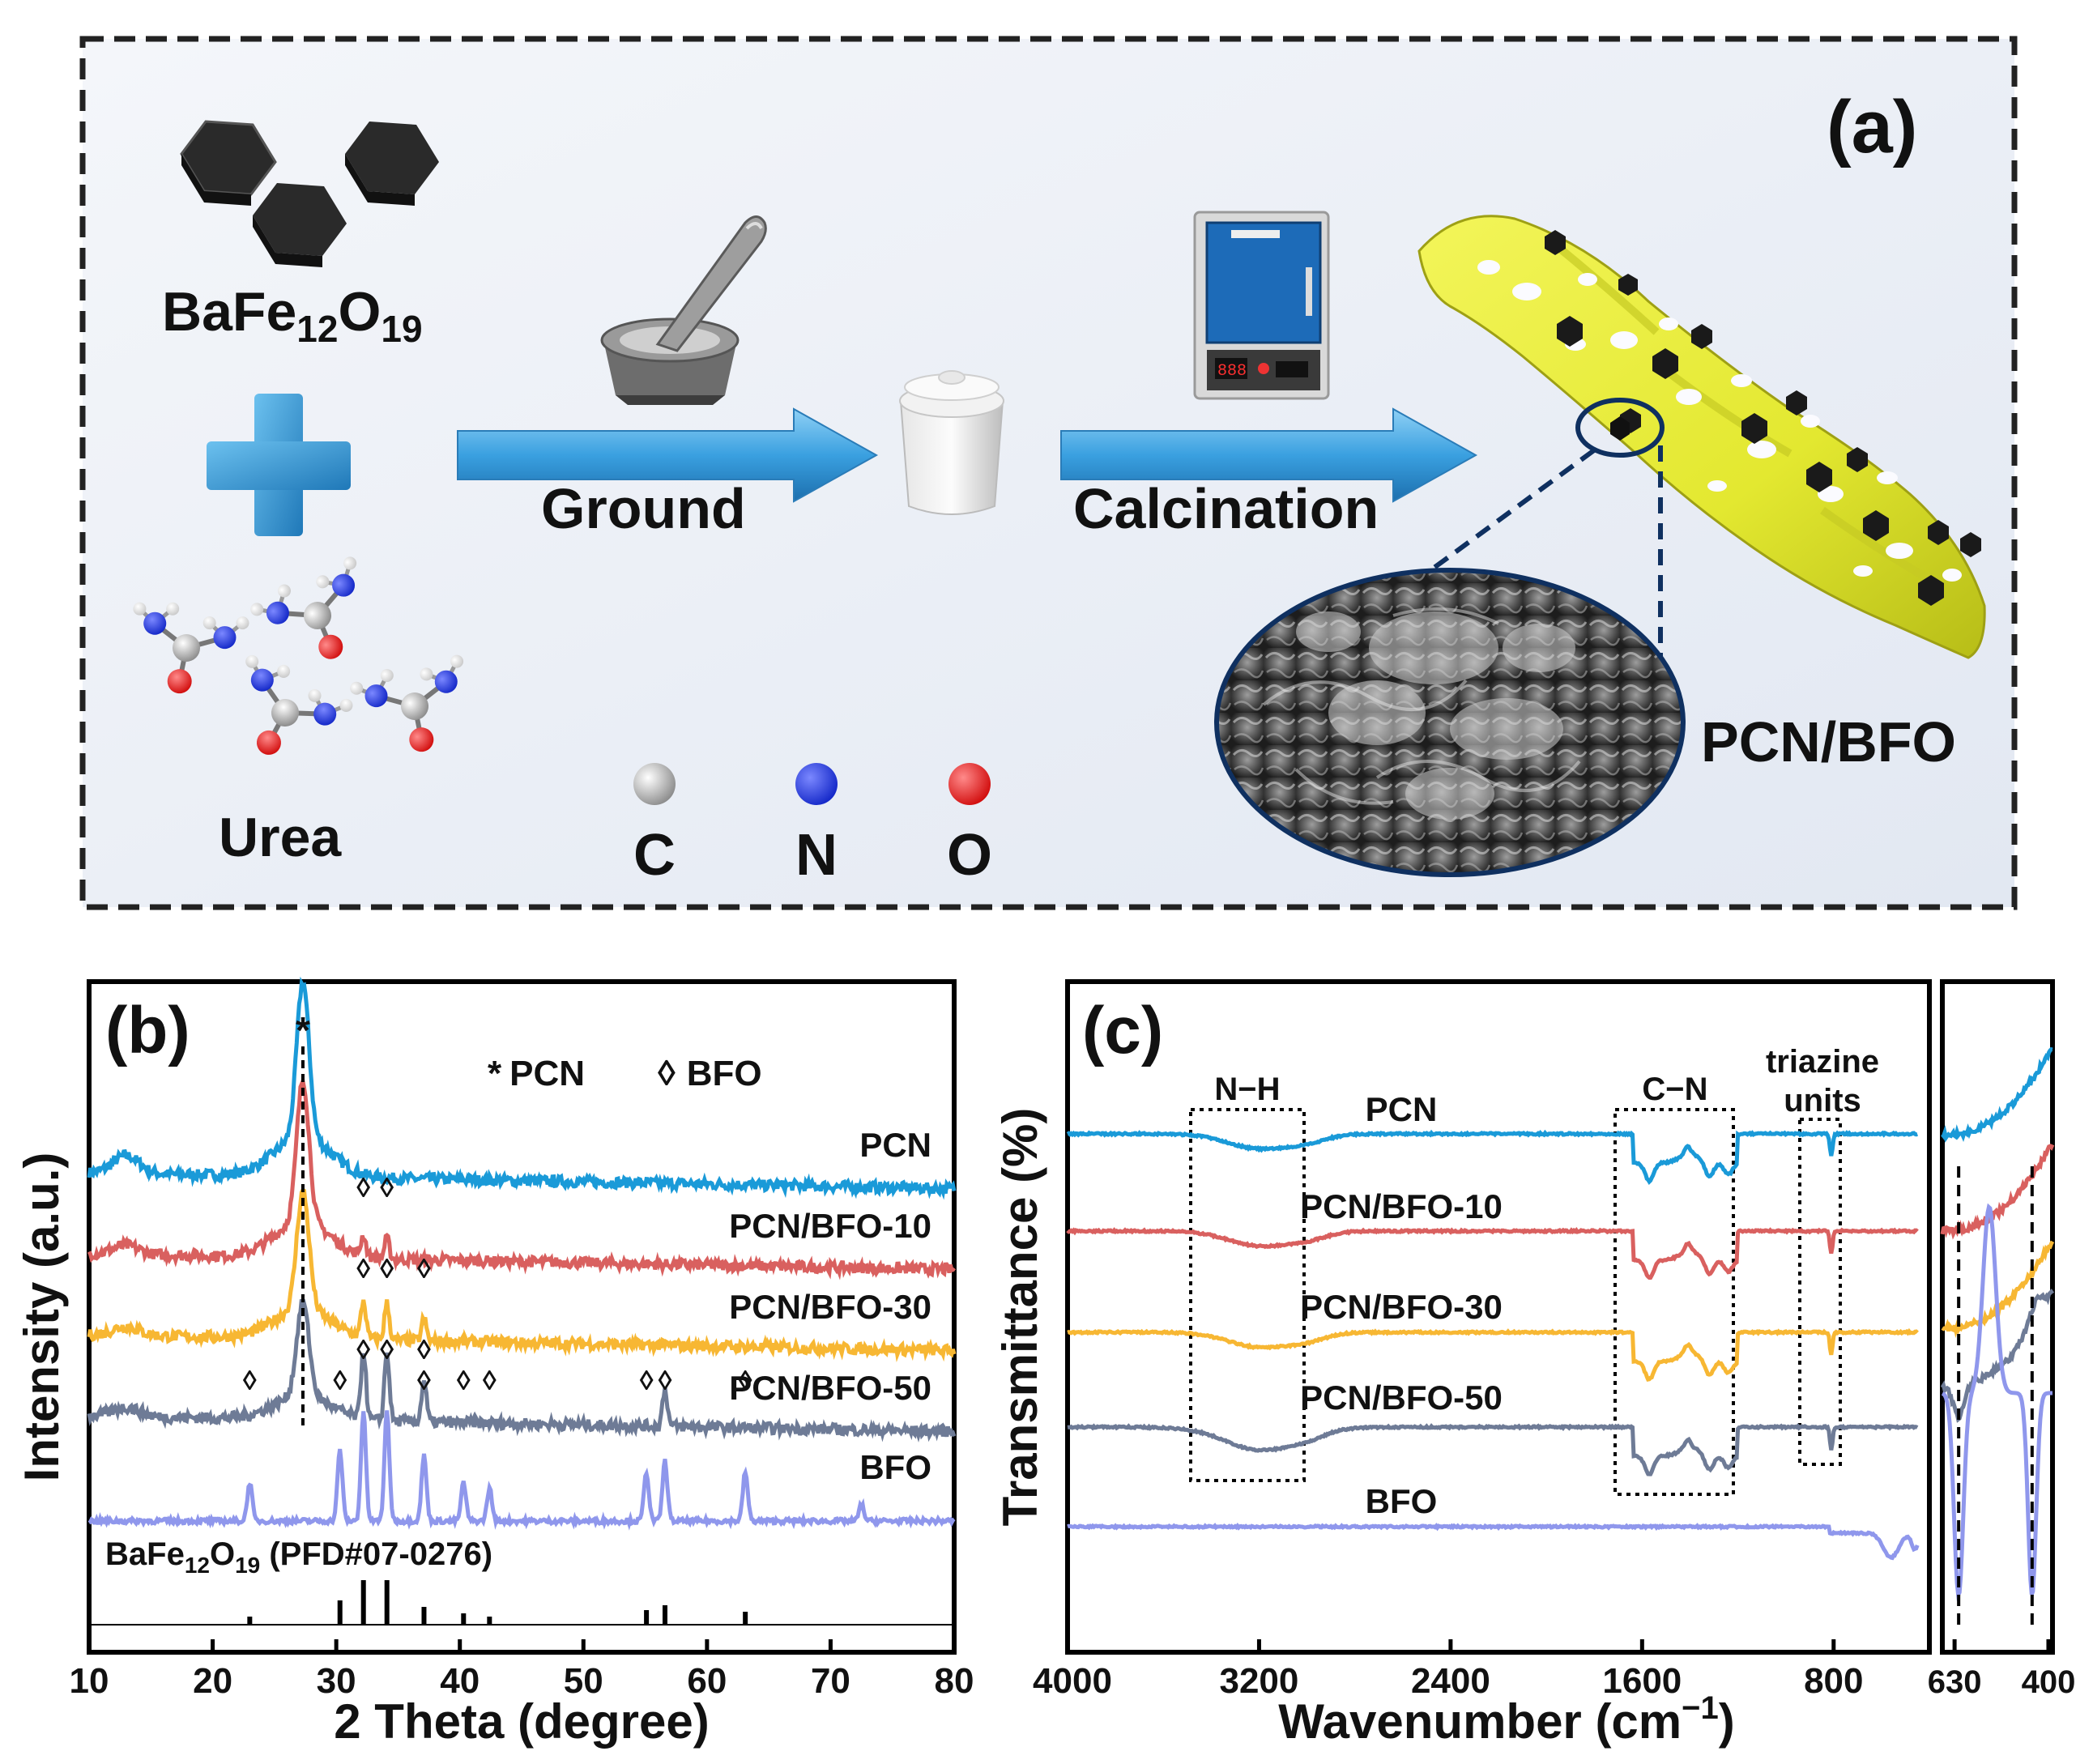 Image resolution: width=2093 pixels, height=1764 pixels. Describe the element at coordinates (1020, 1317) in the screenshot. I see `y-axis-title: Transmittance (%)` at that location.